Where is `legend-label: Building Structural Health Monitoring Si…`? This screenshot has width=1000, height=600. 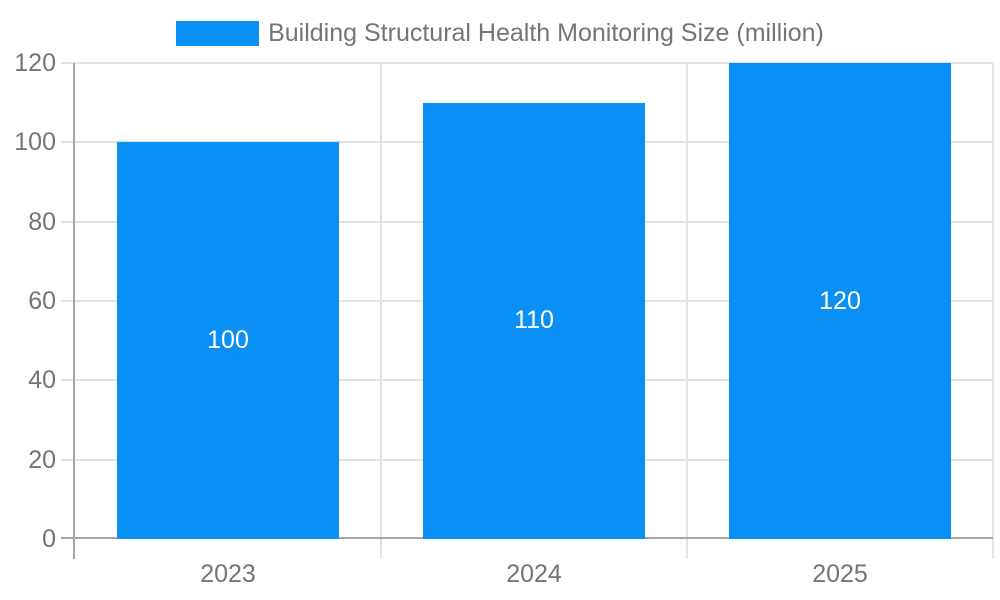 legend-label: Building Structural Health Monitoring Si… is located at coordinates (546, 33).